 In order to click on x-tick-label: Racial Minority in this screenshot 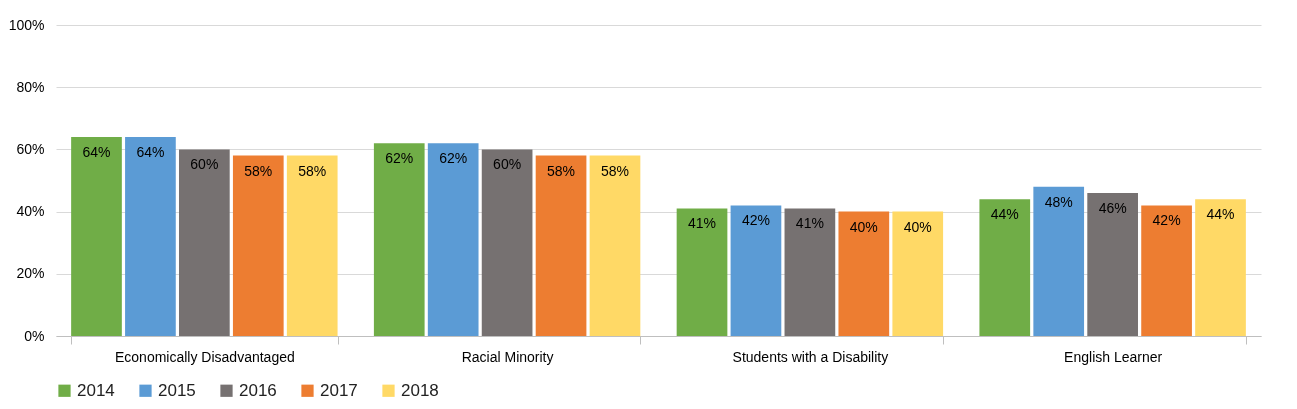, I will do `click(507, 356)`.